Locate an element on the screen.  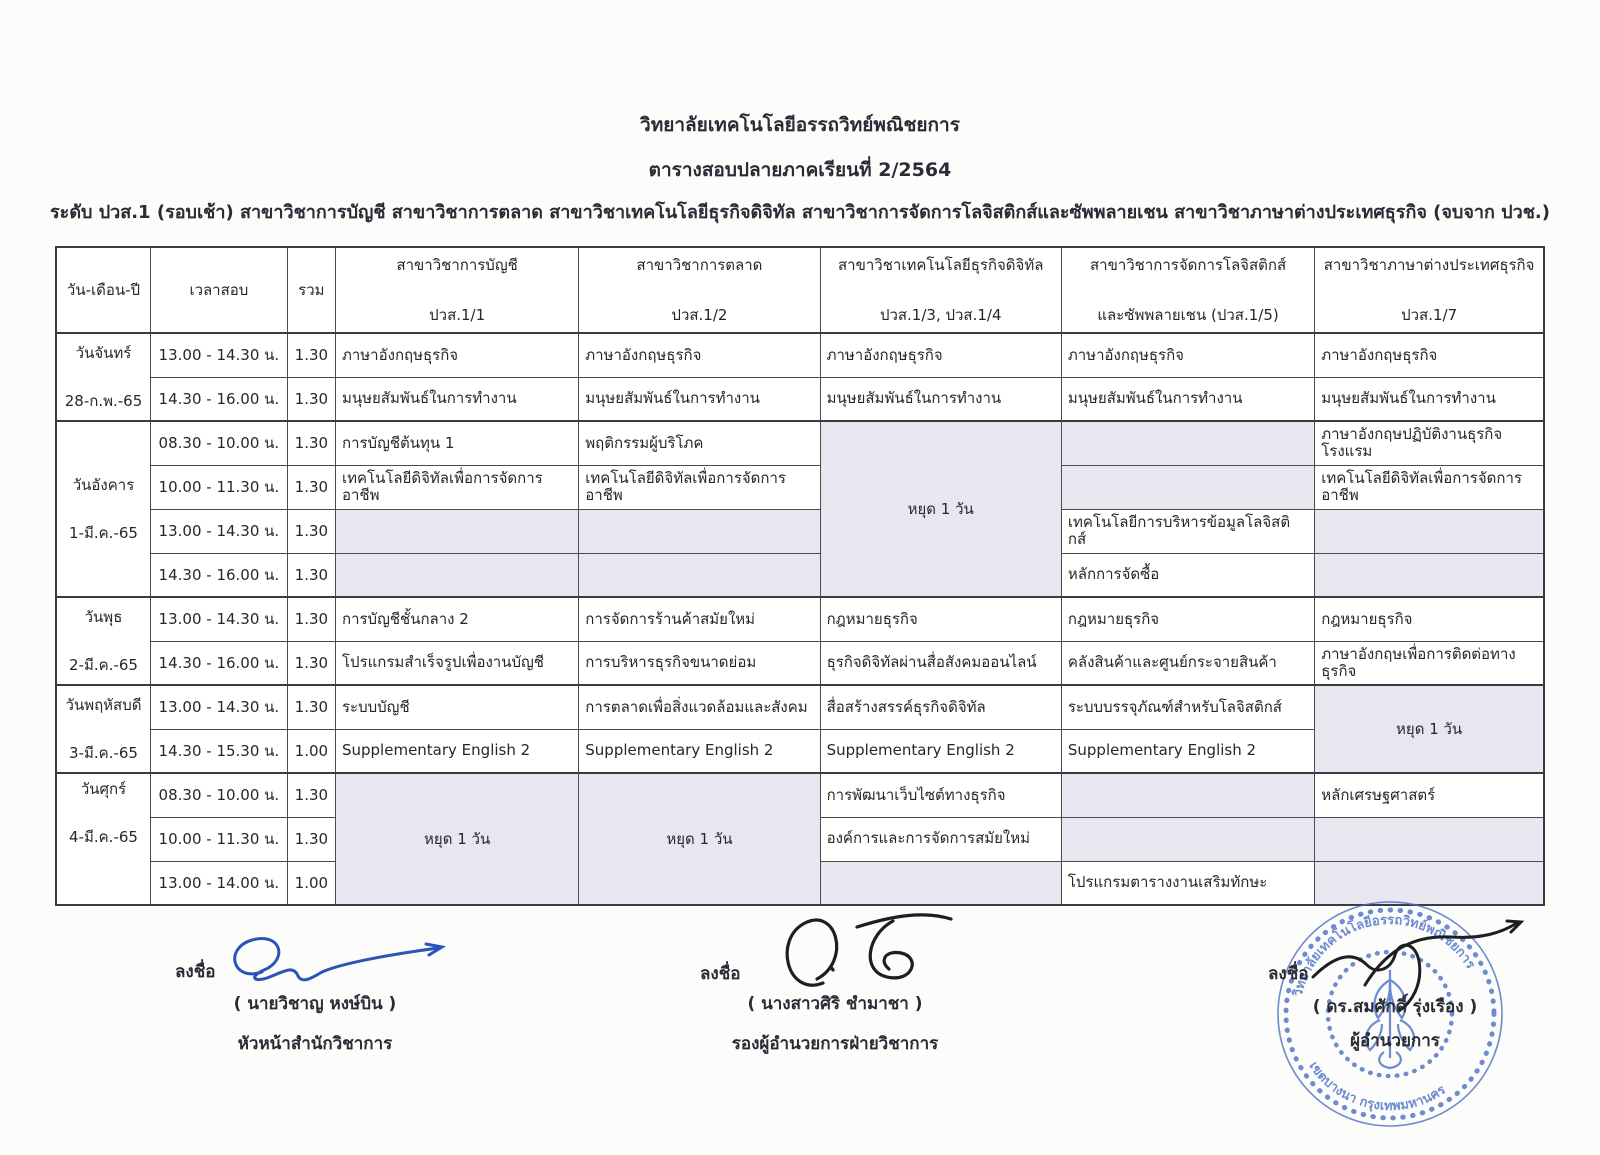
time-cell: 13.00 - 14.00 น. is located at coordinates (219, 883).